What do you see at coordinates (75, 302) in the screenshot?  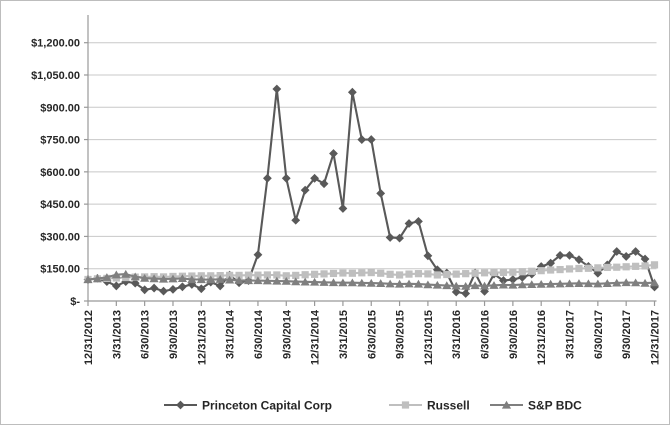 I see `y-tick-label: $-` at bounding box center [75, 302].